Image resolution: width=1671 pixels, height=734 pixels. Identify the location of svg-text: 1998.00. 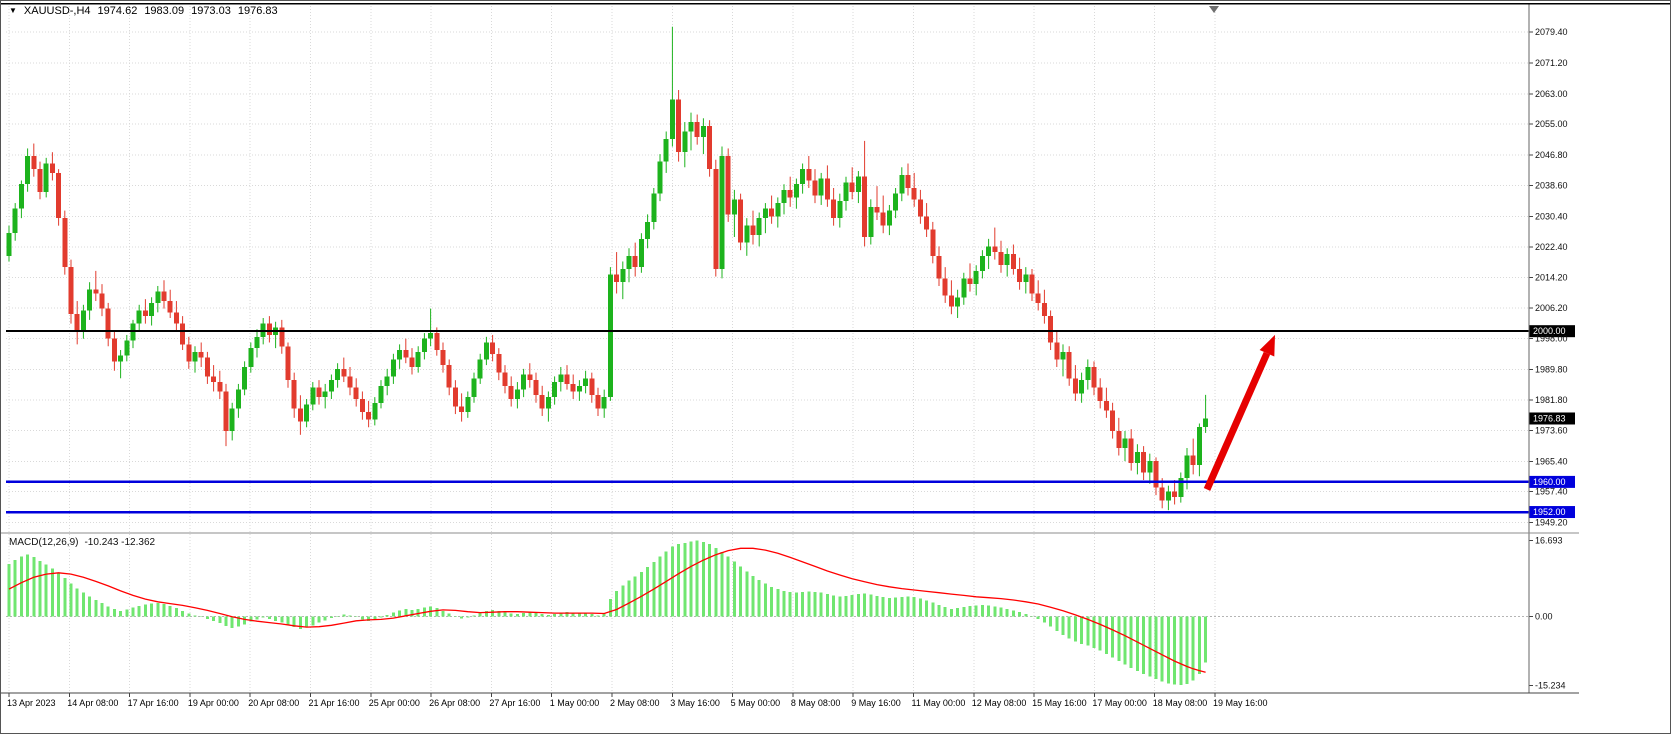
(1551, 339).